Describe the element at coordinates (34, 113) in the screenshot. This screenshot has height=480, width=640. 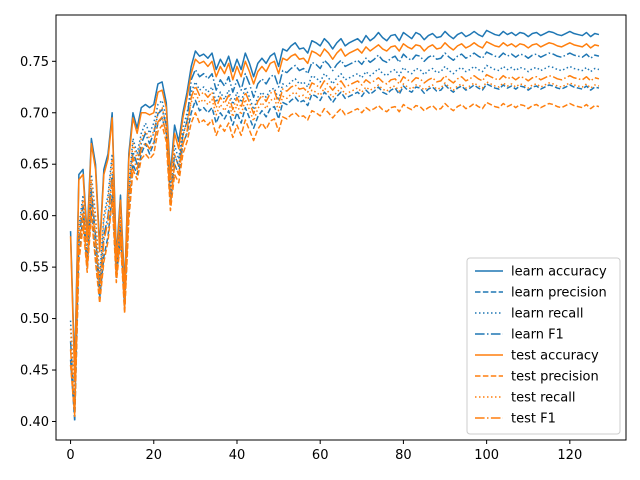
I see `y-tick-label: 0.70` at that location.